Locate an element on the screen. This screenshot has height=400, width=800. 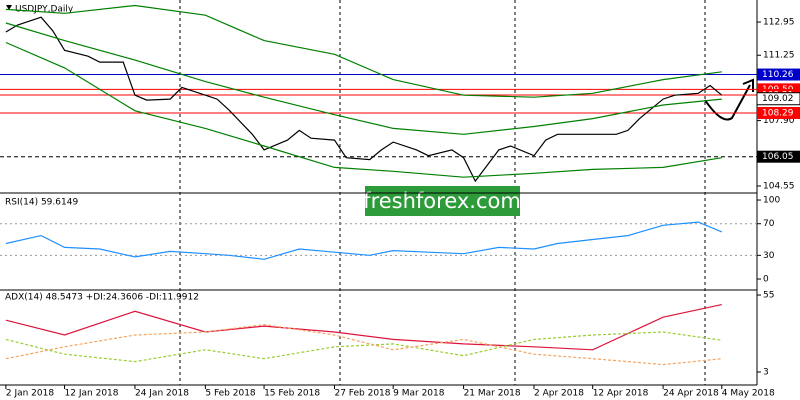
price-label-box is located at coordinates (778, 99).